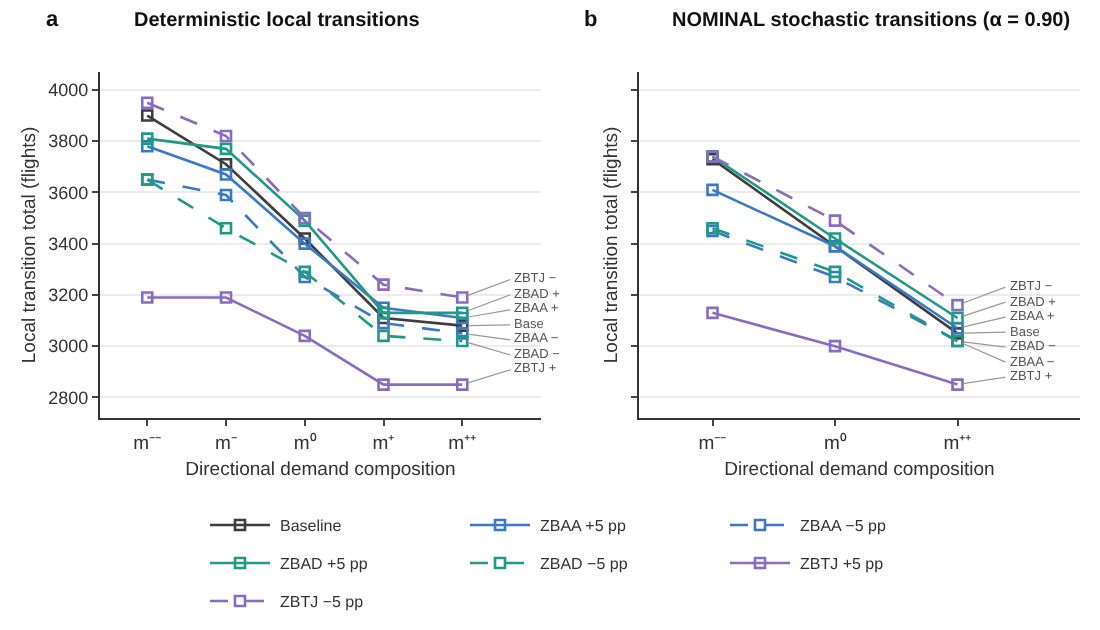 This screenshot has width=1100, height=630. What do you see at coordinates (68, 295) in the screenshot?
I see `y-tick-label: 3200` at bounding box center [68, 295].